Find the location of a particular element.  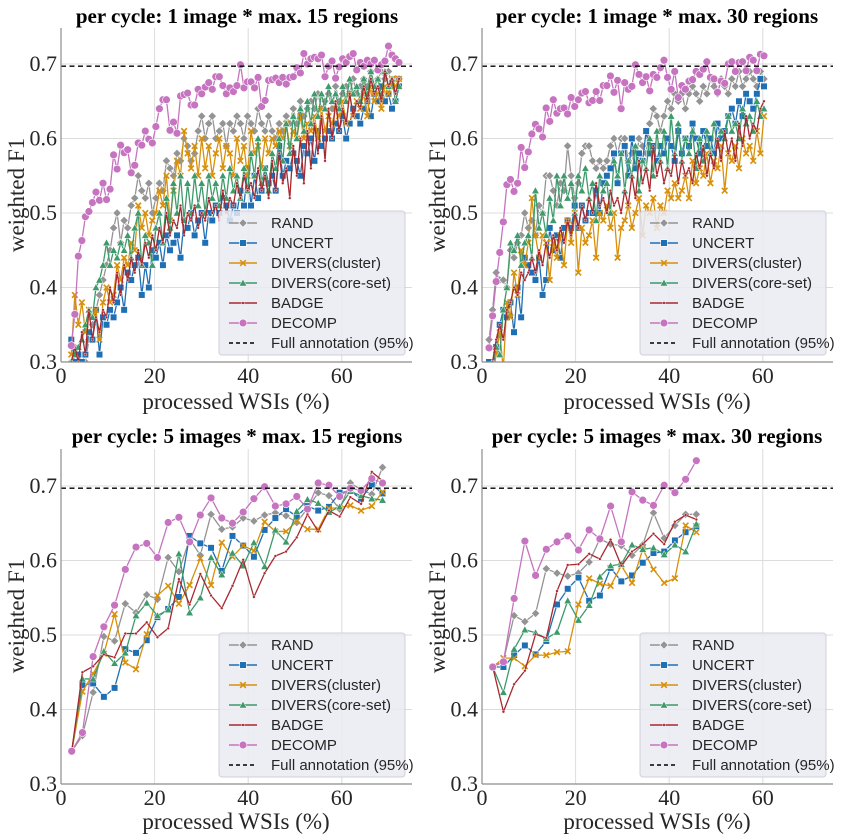

x-tick-label: 40 is located at coordinates (669, 797).